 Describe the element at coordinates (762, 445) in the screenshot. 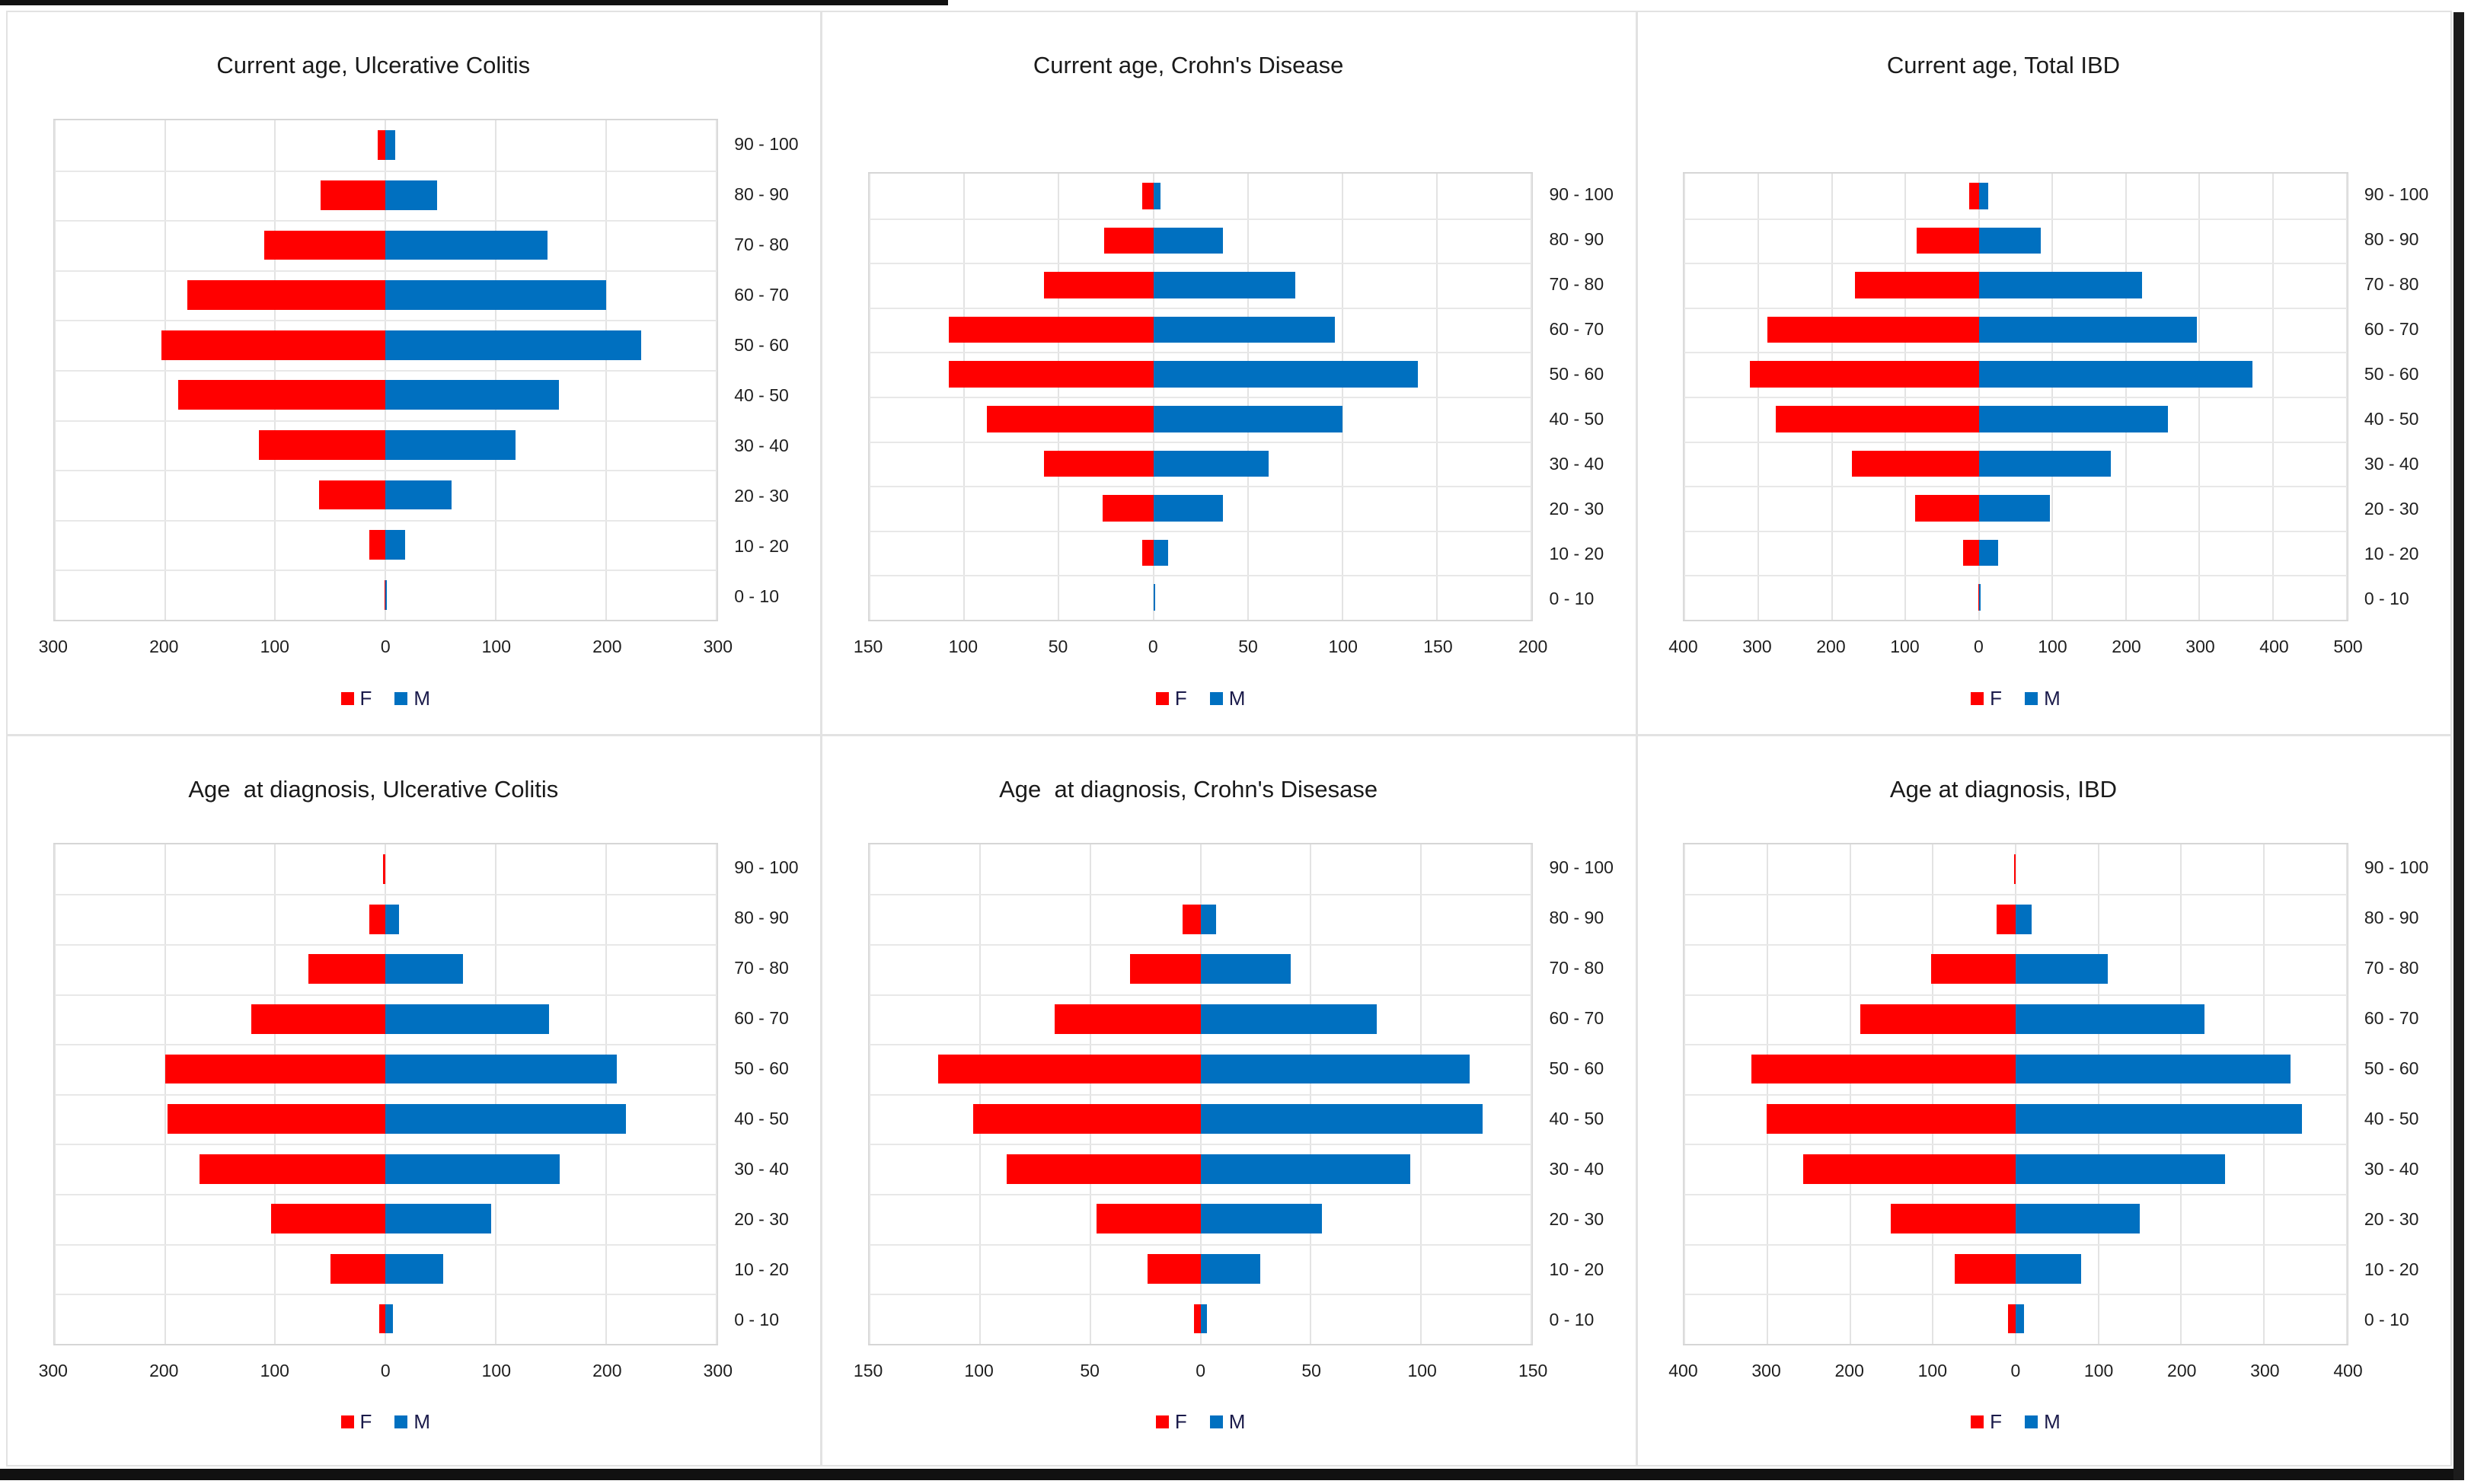

I see `age-bin-label: 30 - 40` at that location.